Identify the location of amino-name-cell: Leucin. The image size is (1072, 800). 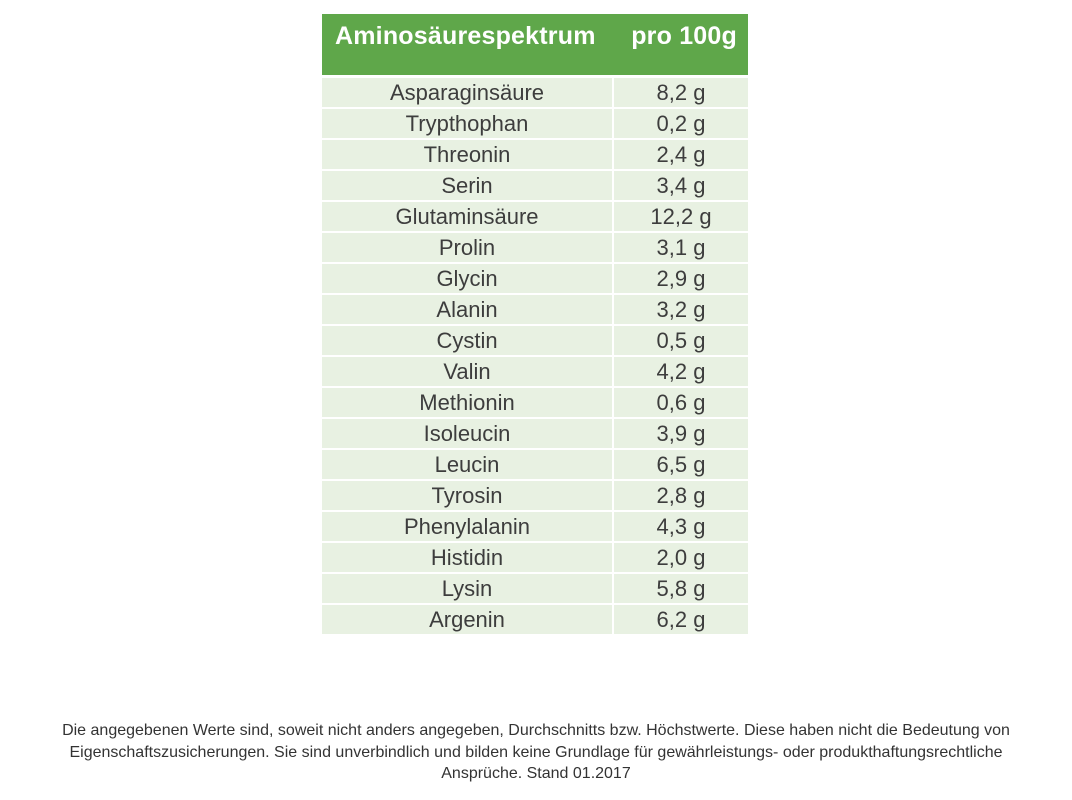
(467, 464).